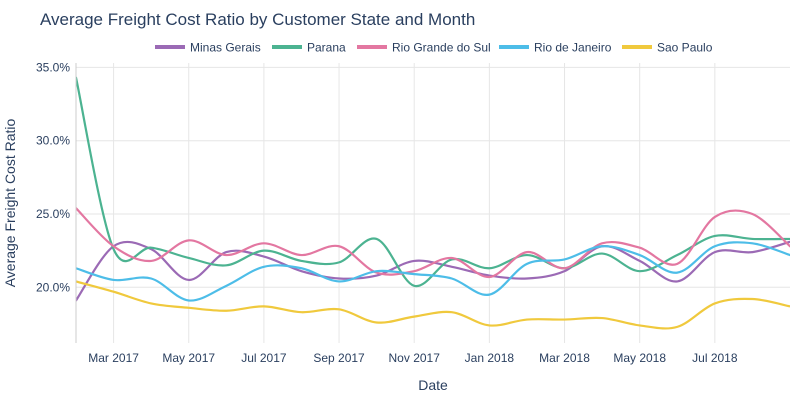 Image resolution: width=800 pixels, height=400 pixels. Describe the element at coordinates (53, 287) in the screenshot. I see `y-tick-label: 20.0%` at that location.